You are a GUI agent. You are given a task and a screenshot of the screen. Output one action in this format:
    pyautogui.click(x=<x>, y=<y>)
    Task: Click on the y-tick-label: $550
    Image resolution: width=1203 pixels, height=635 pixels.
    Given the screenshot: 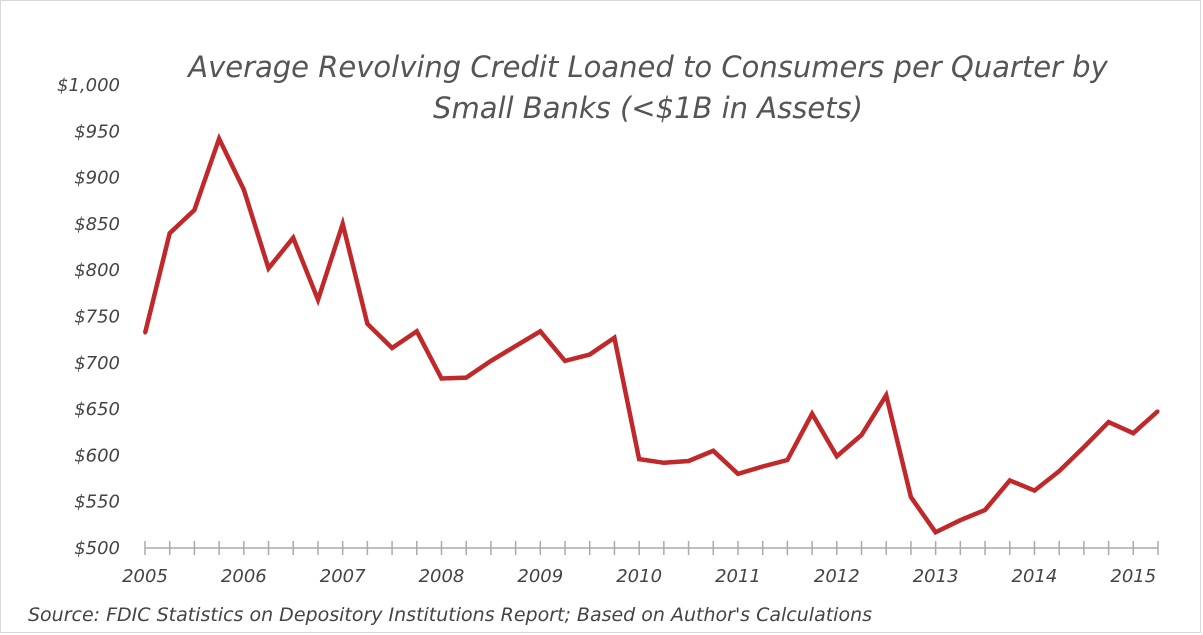 What is the action you would take?
    pyautogui.click(x=97, y=502)
    